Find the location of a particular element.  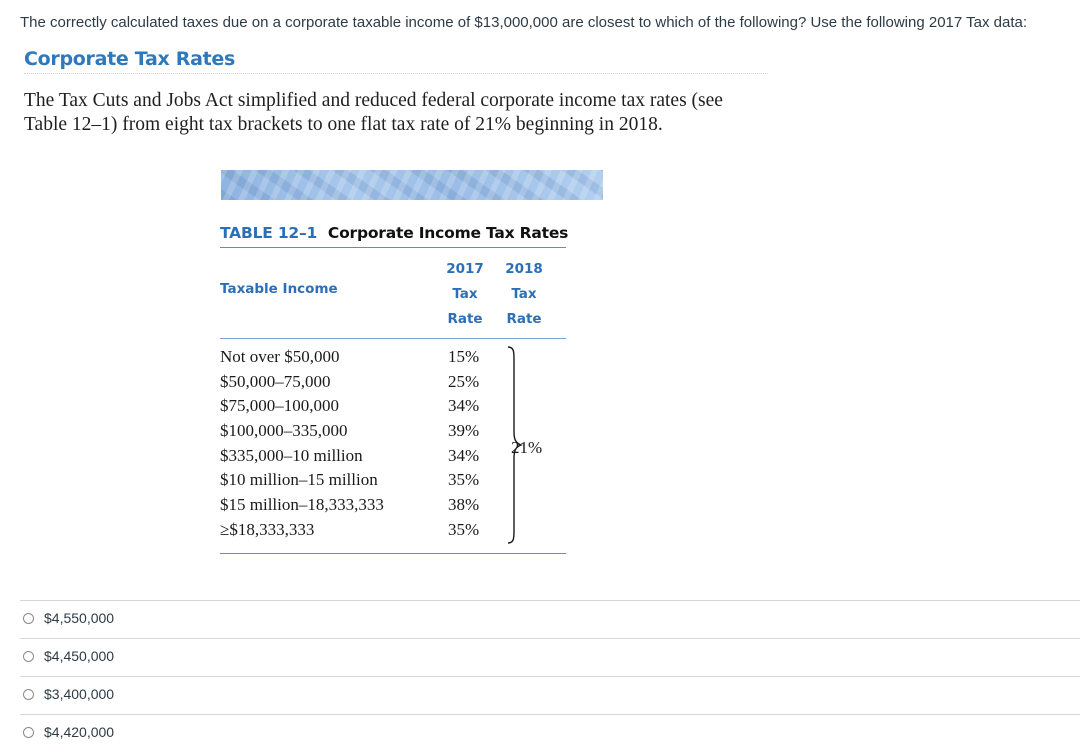

column-header-2018-line-2: Tax is located at coordinates (524, 294).